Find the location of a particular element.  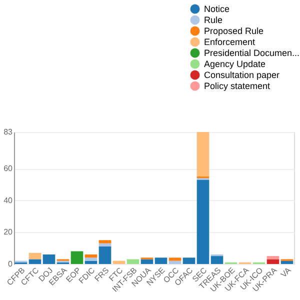

legend-label: Consultation paper is located at coordinates (242, 75).